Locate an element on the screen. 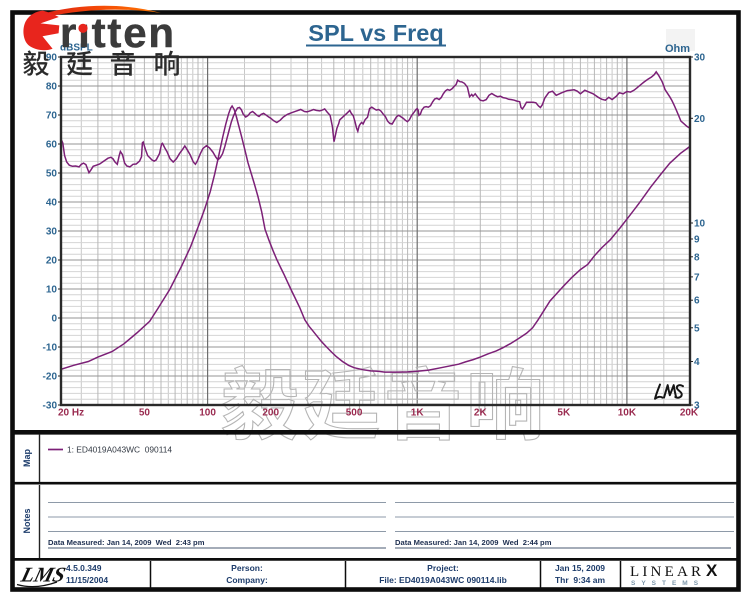  svg-text: LMS is located at coordinates (43, 575).